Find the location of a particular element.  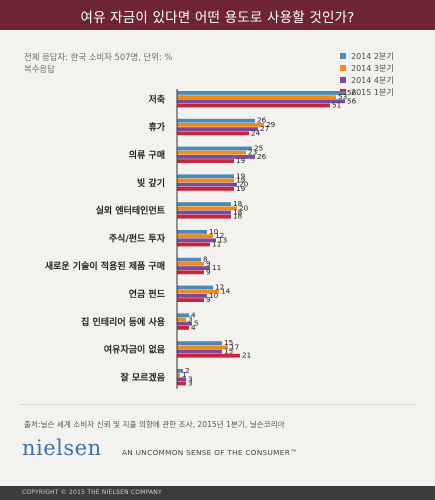

tagline: AN UNCOMMON SENSE OF THE CONSUMER™ is located at coordinates (210, 452).